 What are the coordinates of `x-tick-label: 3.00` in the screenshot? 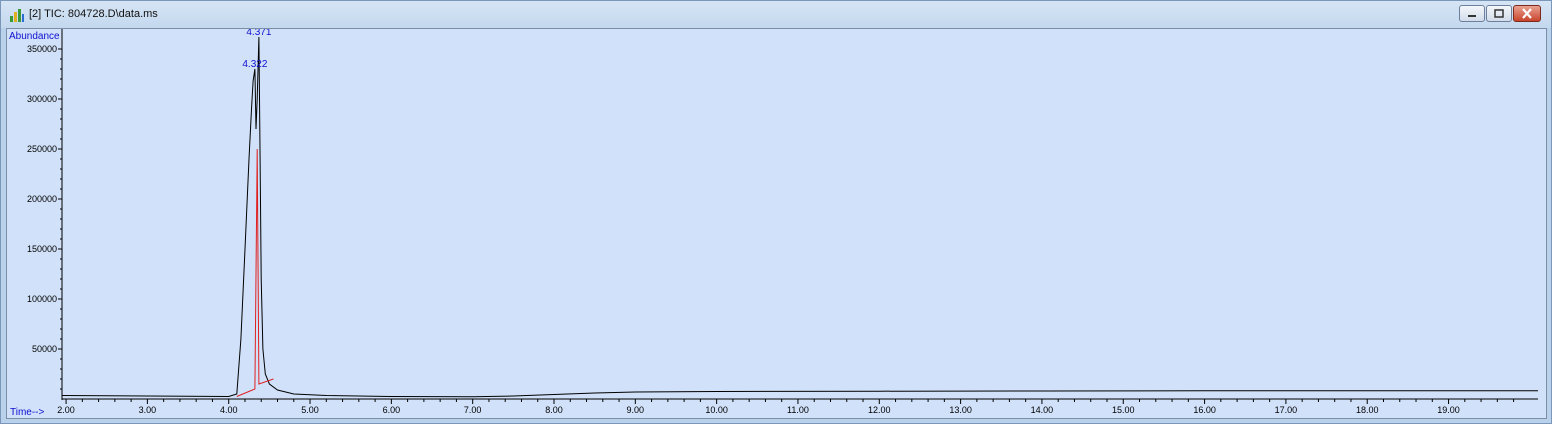 It's located at (148, 410).